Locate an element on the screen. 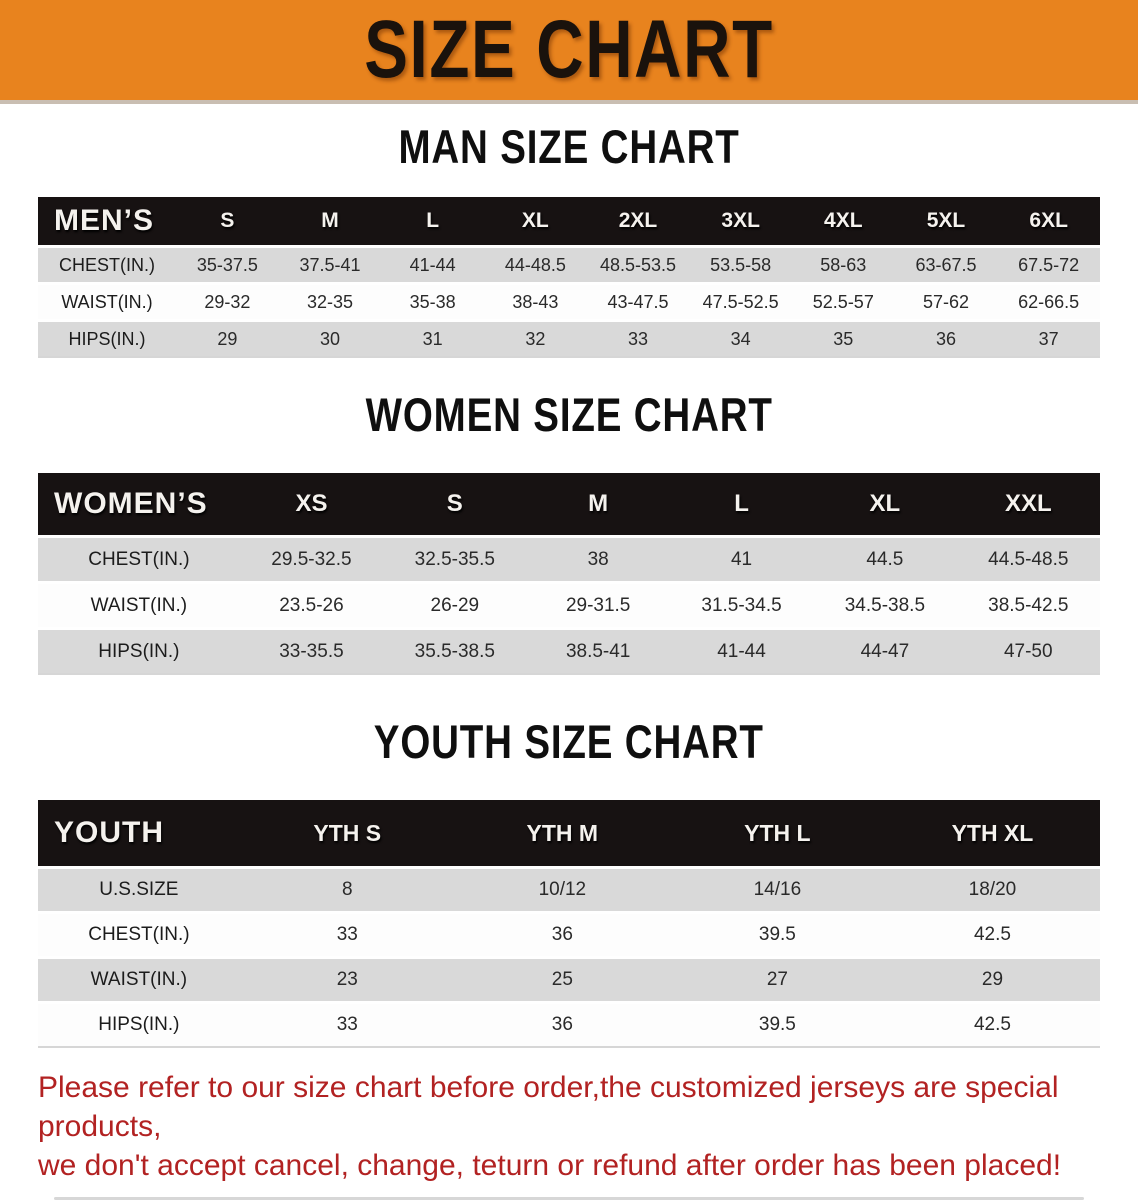 Image resolution: width=1138 pixels, height=1200 pixels. youth-section-heading-text: YOUTH SIZE CHART is located at coordinates (569, 741).